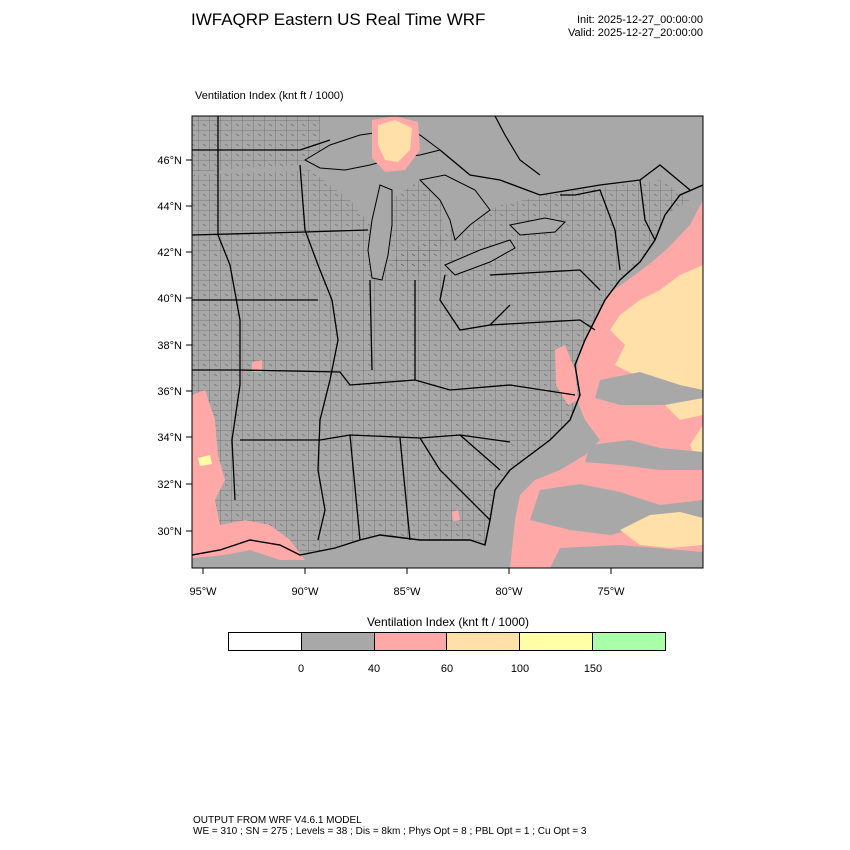  What do you see at coordinates (661, 530) in the screenshot?
I see `ocean-orange-south` at bounding box center [661, 530].